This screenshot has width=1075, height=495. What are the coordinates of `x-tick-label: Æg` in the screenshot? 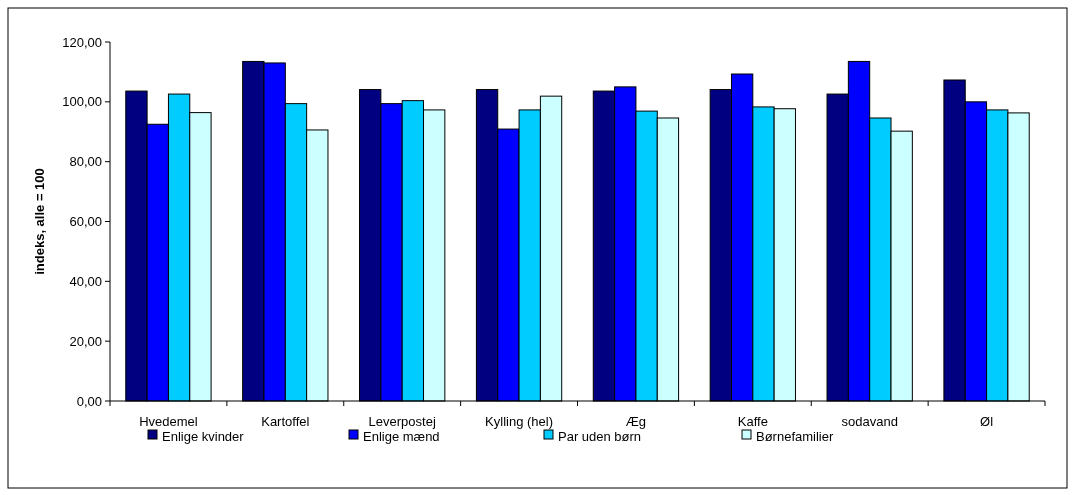 It's located at (636, 421).